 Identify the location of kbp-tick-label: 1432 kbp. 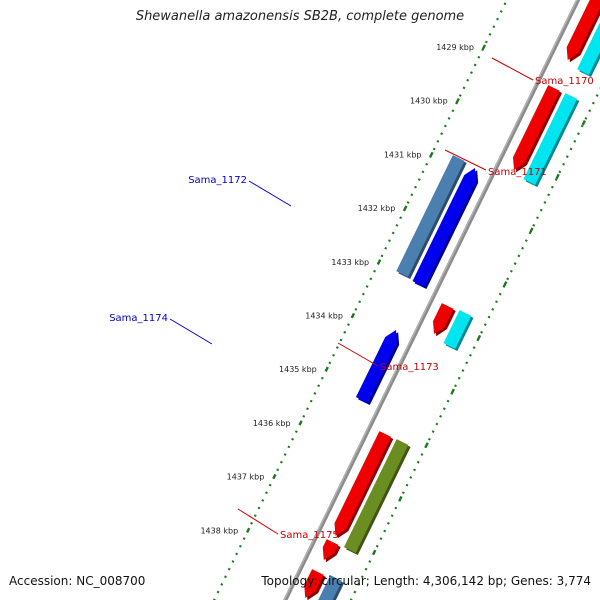
(377, 208).